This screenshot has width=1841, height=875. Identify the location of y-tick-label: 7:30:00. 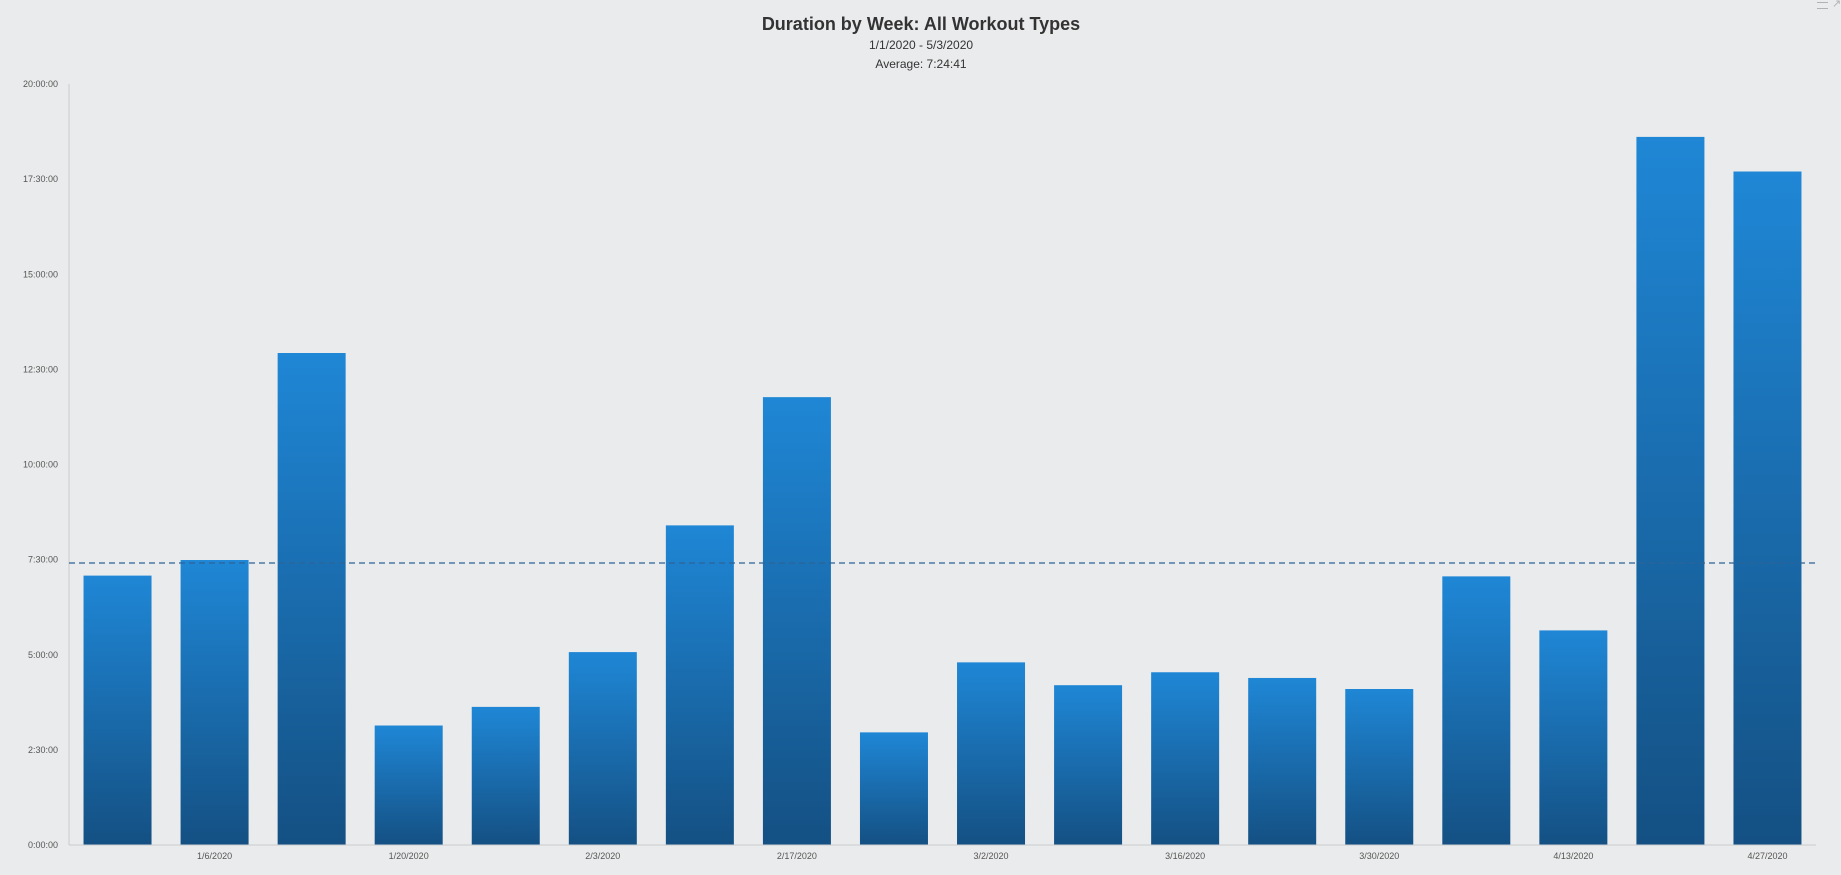
(43, 560).